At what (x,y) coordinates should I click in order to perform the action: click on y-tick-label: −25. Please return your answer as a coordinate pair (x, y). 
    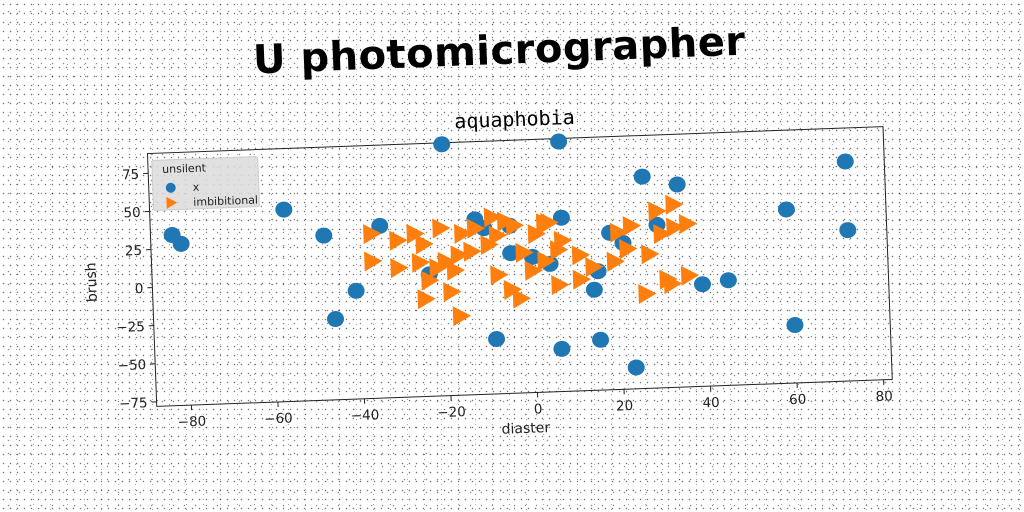
    Looking at the image, I should click on (130, 327).